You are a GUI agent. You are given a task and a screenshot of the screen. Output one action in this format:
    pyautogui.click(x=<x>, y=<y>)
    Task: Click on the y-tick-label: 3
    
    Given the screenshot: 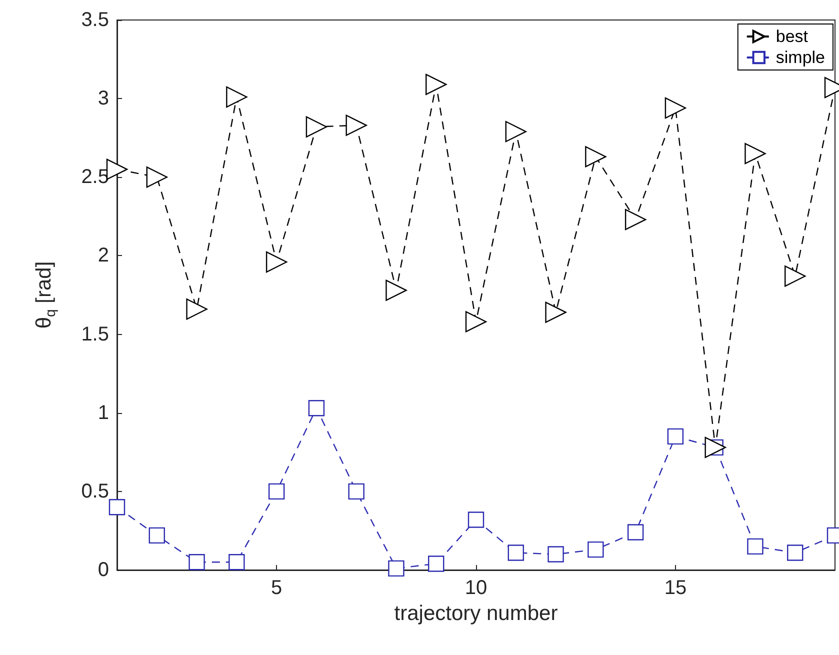 What is the action you would take?
    pyautogui.click(x=103, y=99)
    